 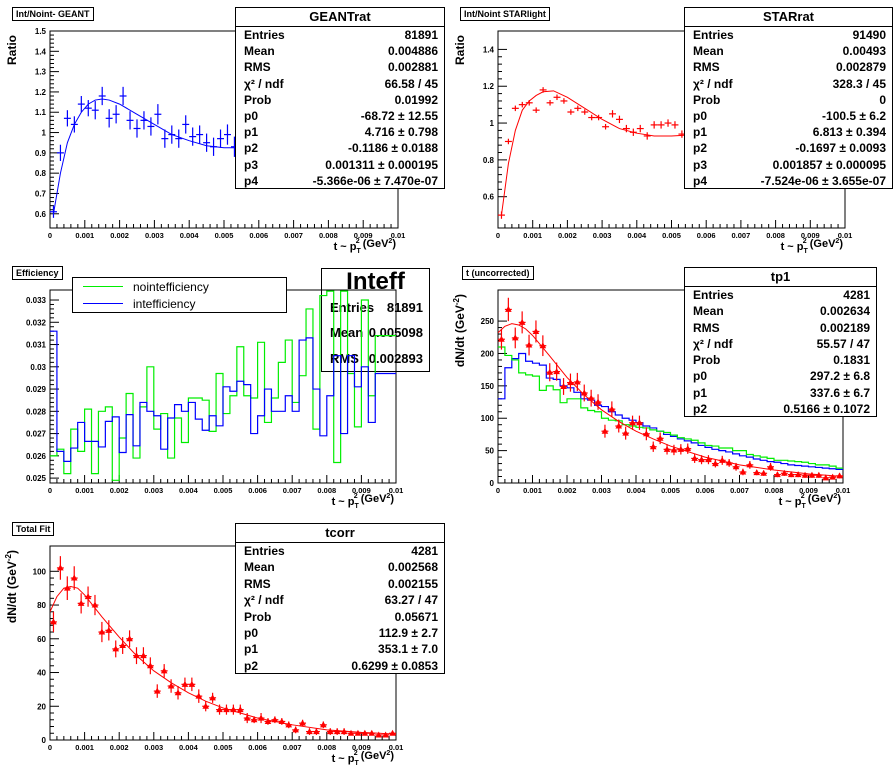 What do you see at coordinates (456, 301) in the screenshot?
I see `y-axis-title-sup: -2` at bounding box center [456, 301].